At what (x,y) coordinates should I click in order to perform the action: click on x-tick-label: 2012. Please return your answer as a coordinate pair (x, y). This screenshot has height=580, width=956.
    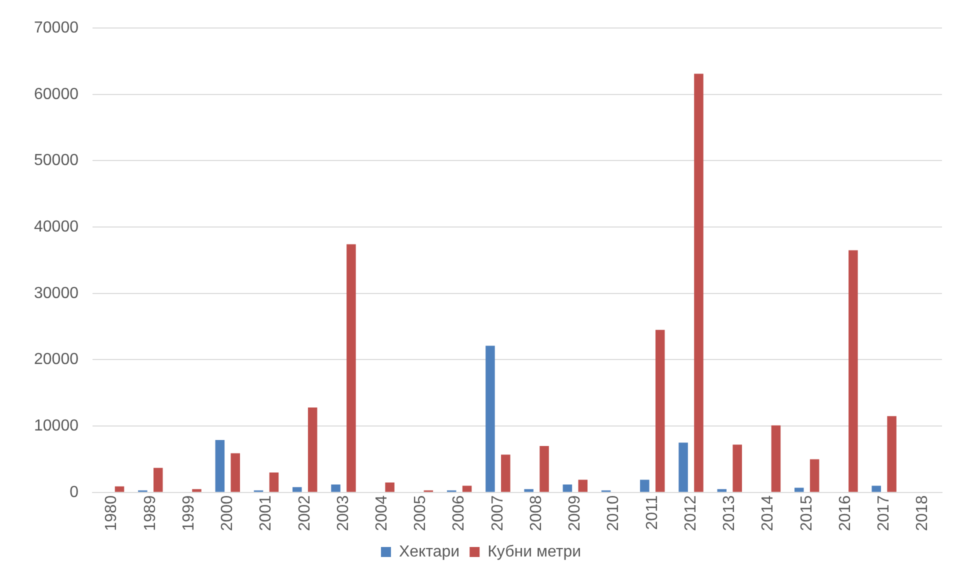
    Looking at the image, I should click on (691, 513).